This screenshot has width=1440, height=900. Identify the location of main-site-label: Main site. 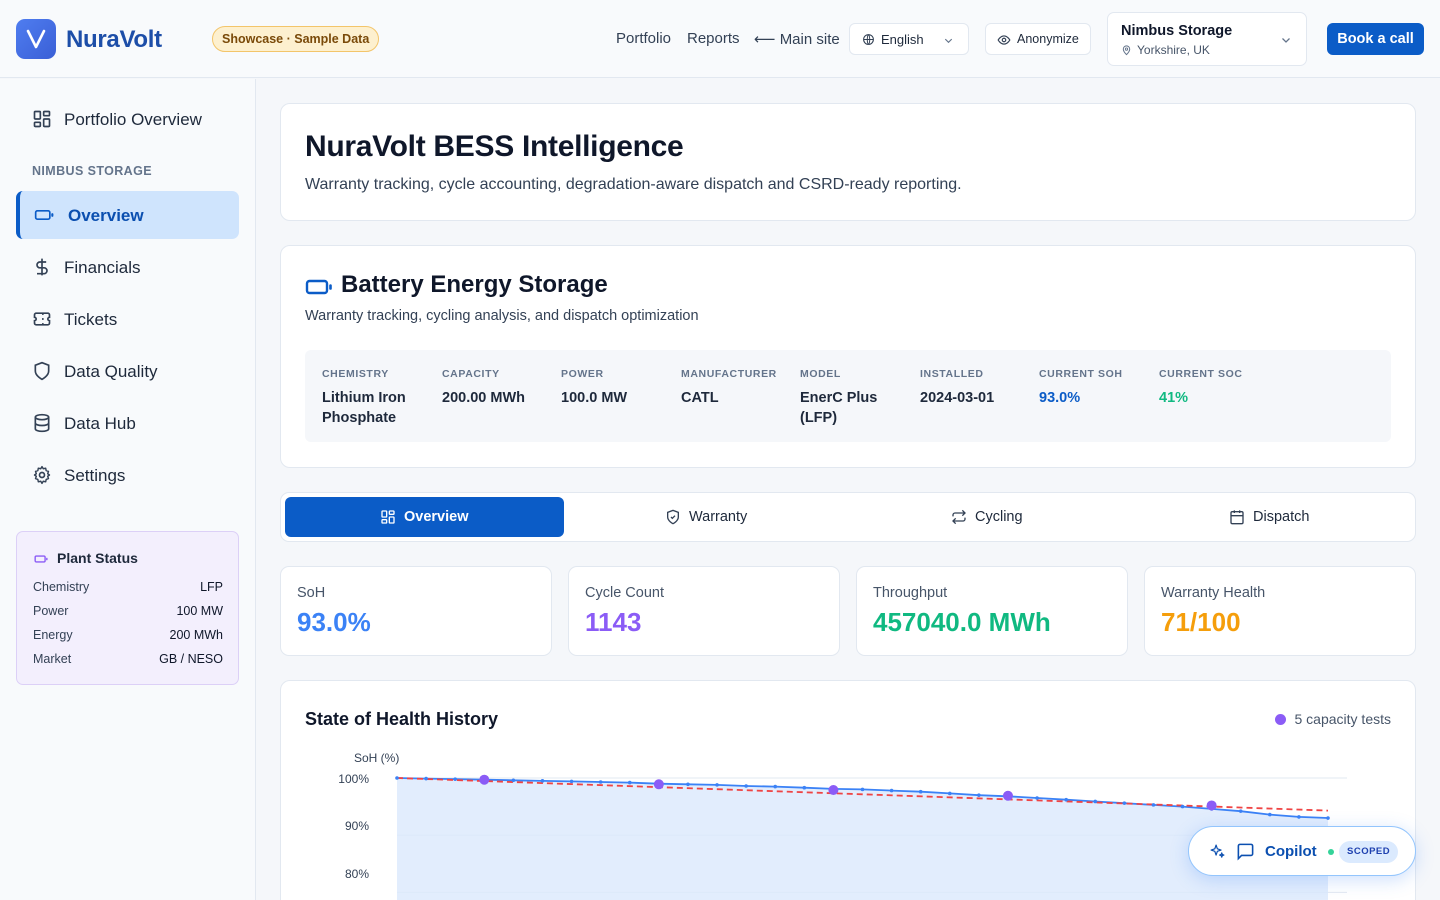
(809, 39).